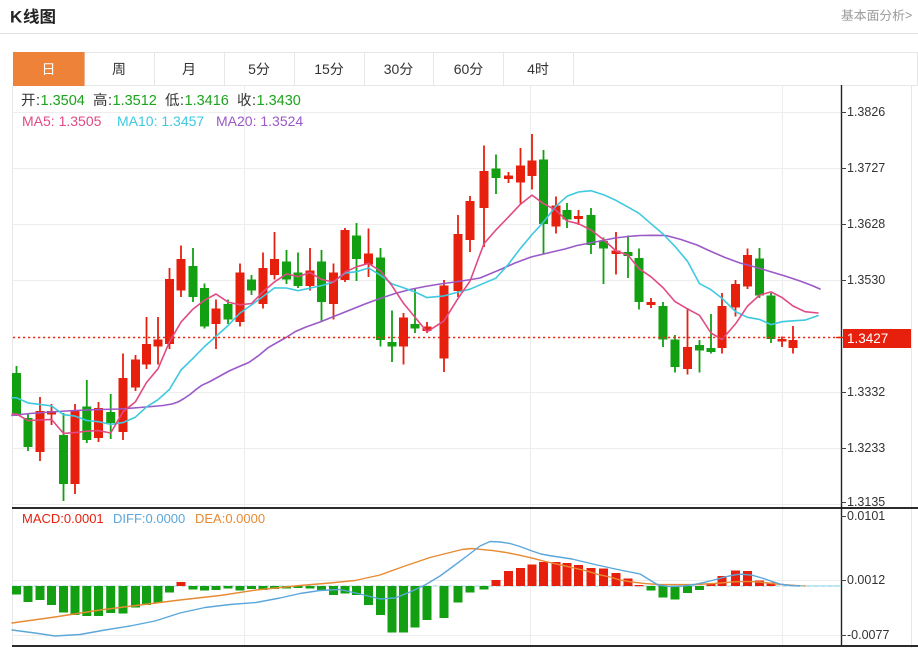  What do you see at coordinates (531, 69) in the screenshot?
I see `svg-text: 4` at bounding box center [531, 69].